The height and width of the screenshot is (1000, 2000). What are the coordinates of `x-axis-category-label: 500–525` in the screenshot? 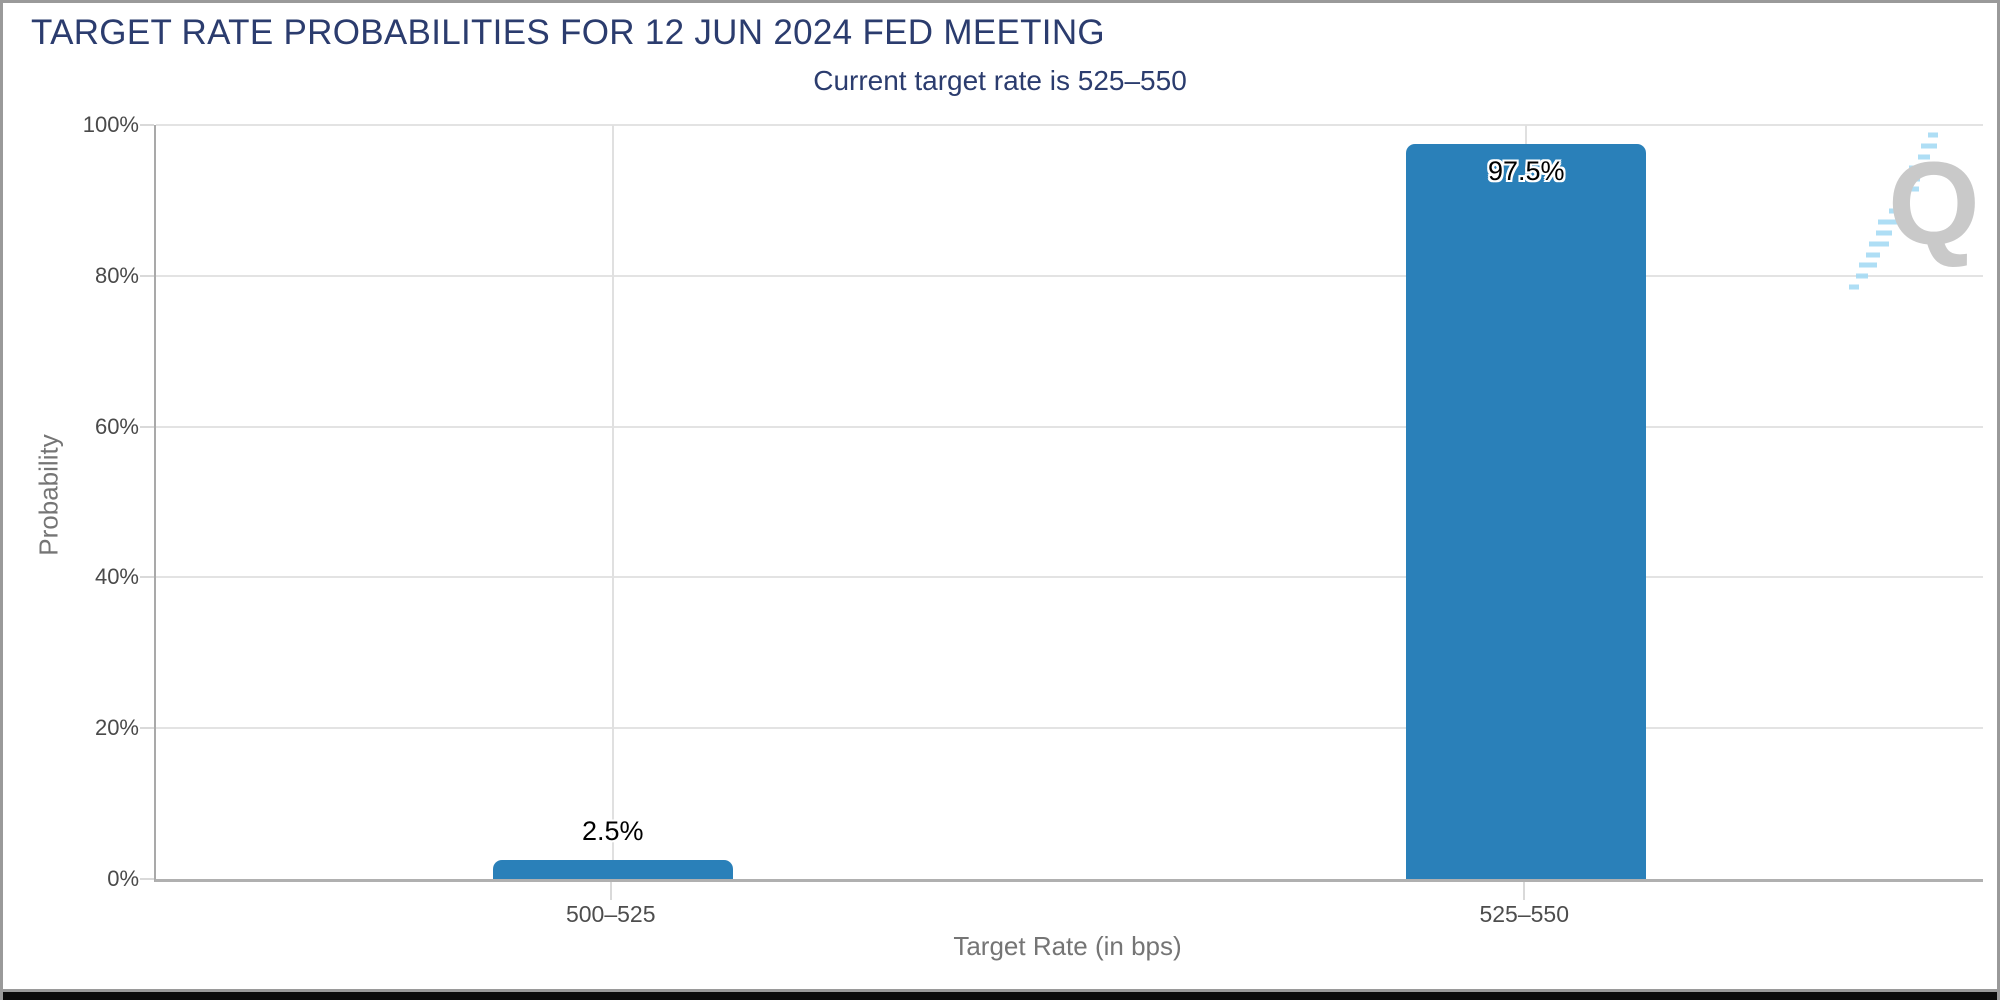 It's located at (610, 914).